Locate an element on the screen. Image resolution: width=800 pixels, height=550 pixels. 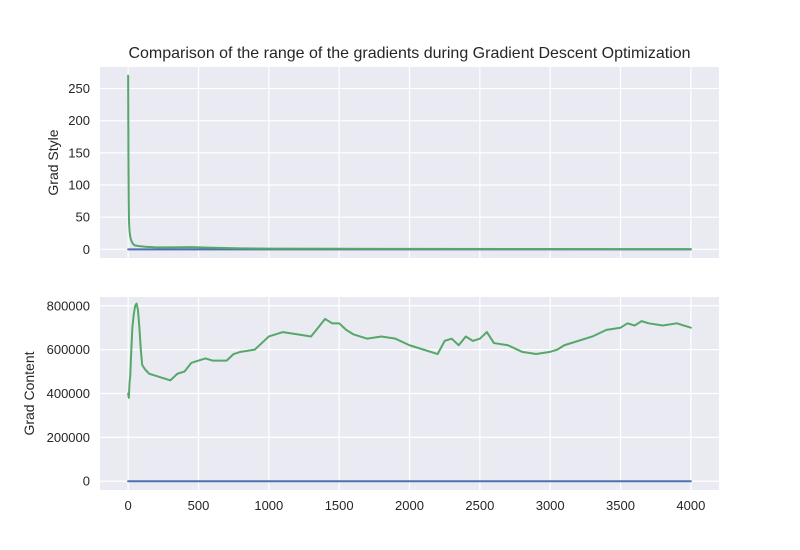
y-axis-label: Grad Content is located at coordinates (29, 393).